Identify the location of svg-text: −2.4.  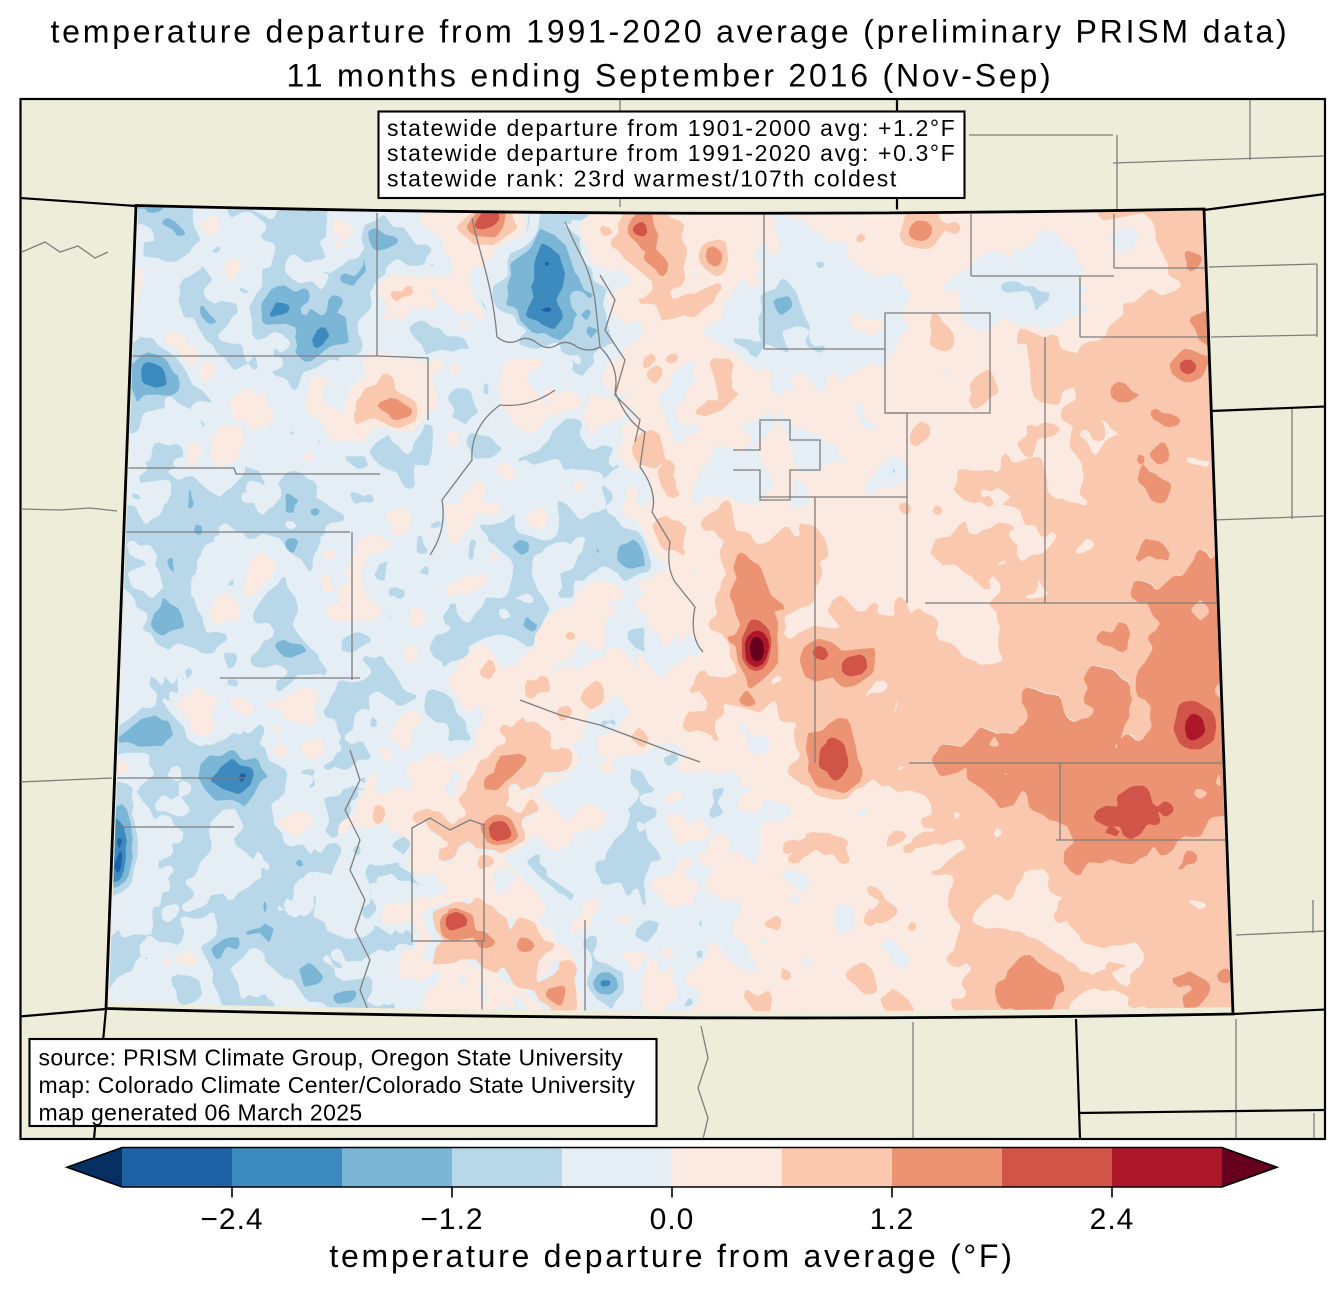
(231, 1219).